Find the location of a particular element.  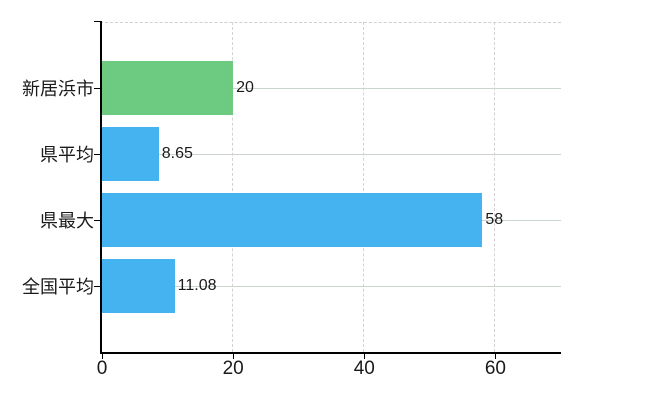

category-label: 全国平均 is located at coordinates (58, 287).